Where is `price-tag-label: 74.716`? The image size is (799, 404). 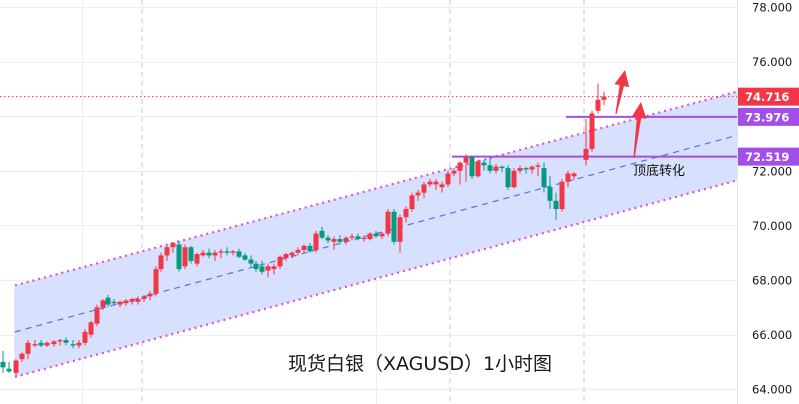 price-tag-label: 74.716 is located at coordinates (767, 97).